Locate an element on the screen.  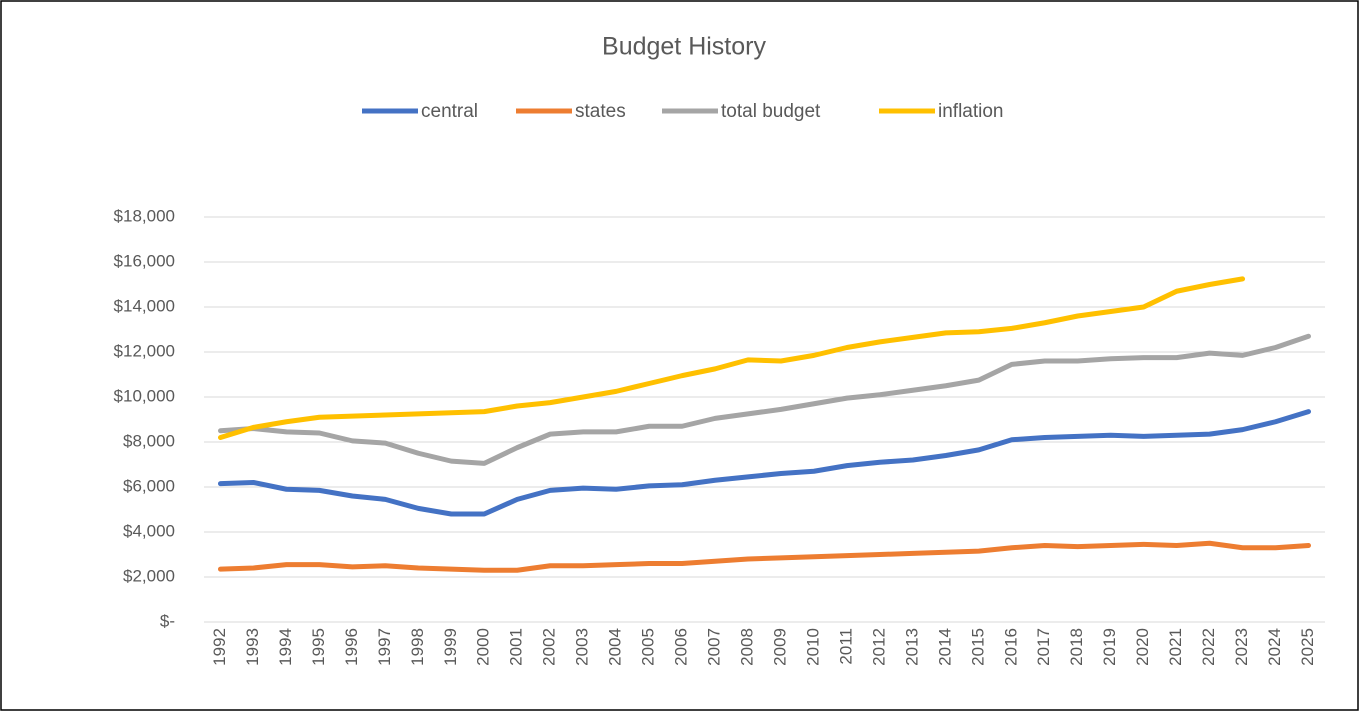
x-tick-label: 2000 is located at coordinates (483, 647).